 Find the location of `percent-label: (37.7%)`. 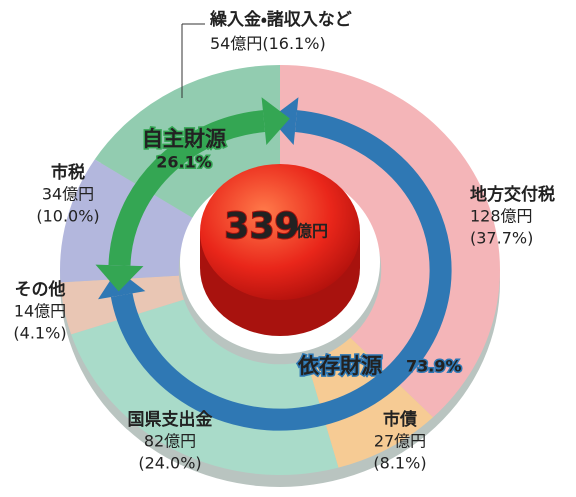

percent-label: (37.7%) is located at coordinates (501, 238).